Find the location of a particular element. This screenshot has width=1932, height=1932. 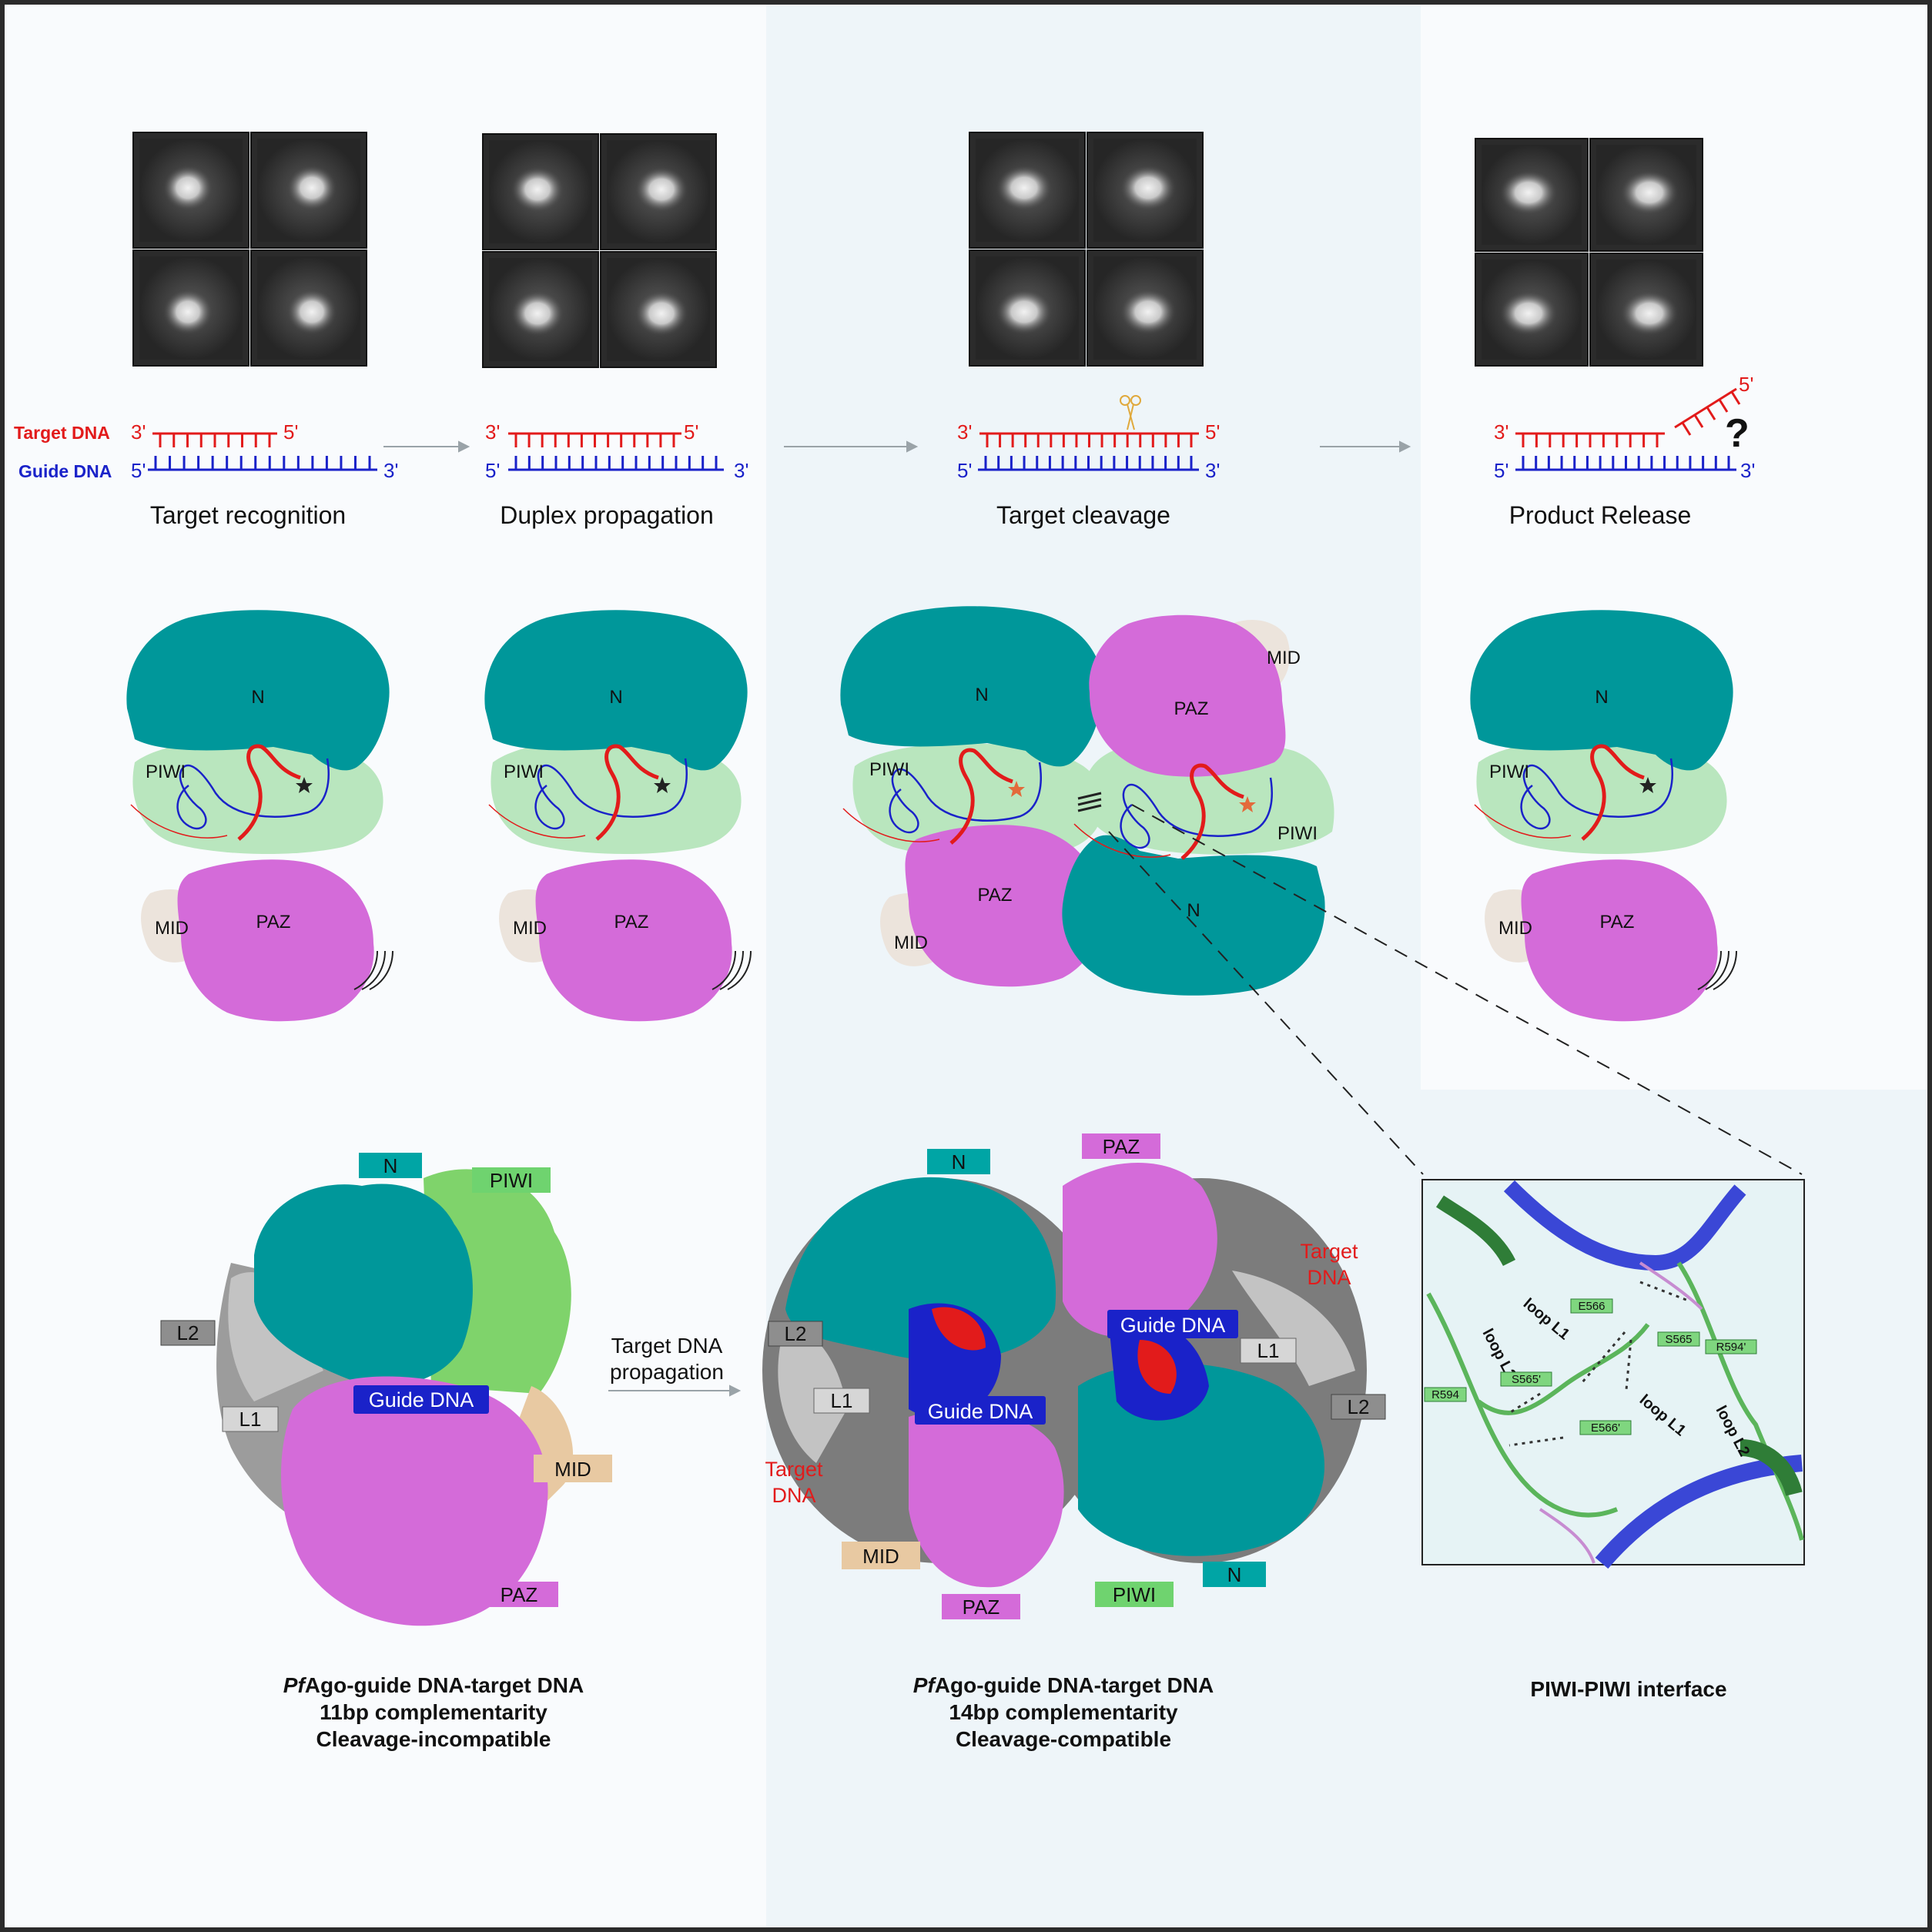

caption-right: PIWI-PIWI interface is located at coordinates (1628, 1689).